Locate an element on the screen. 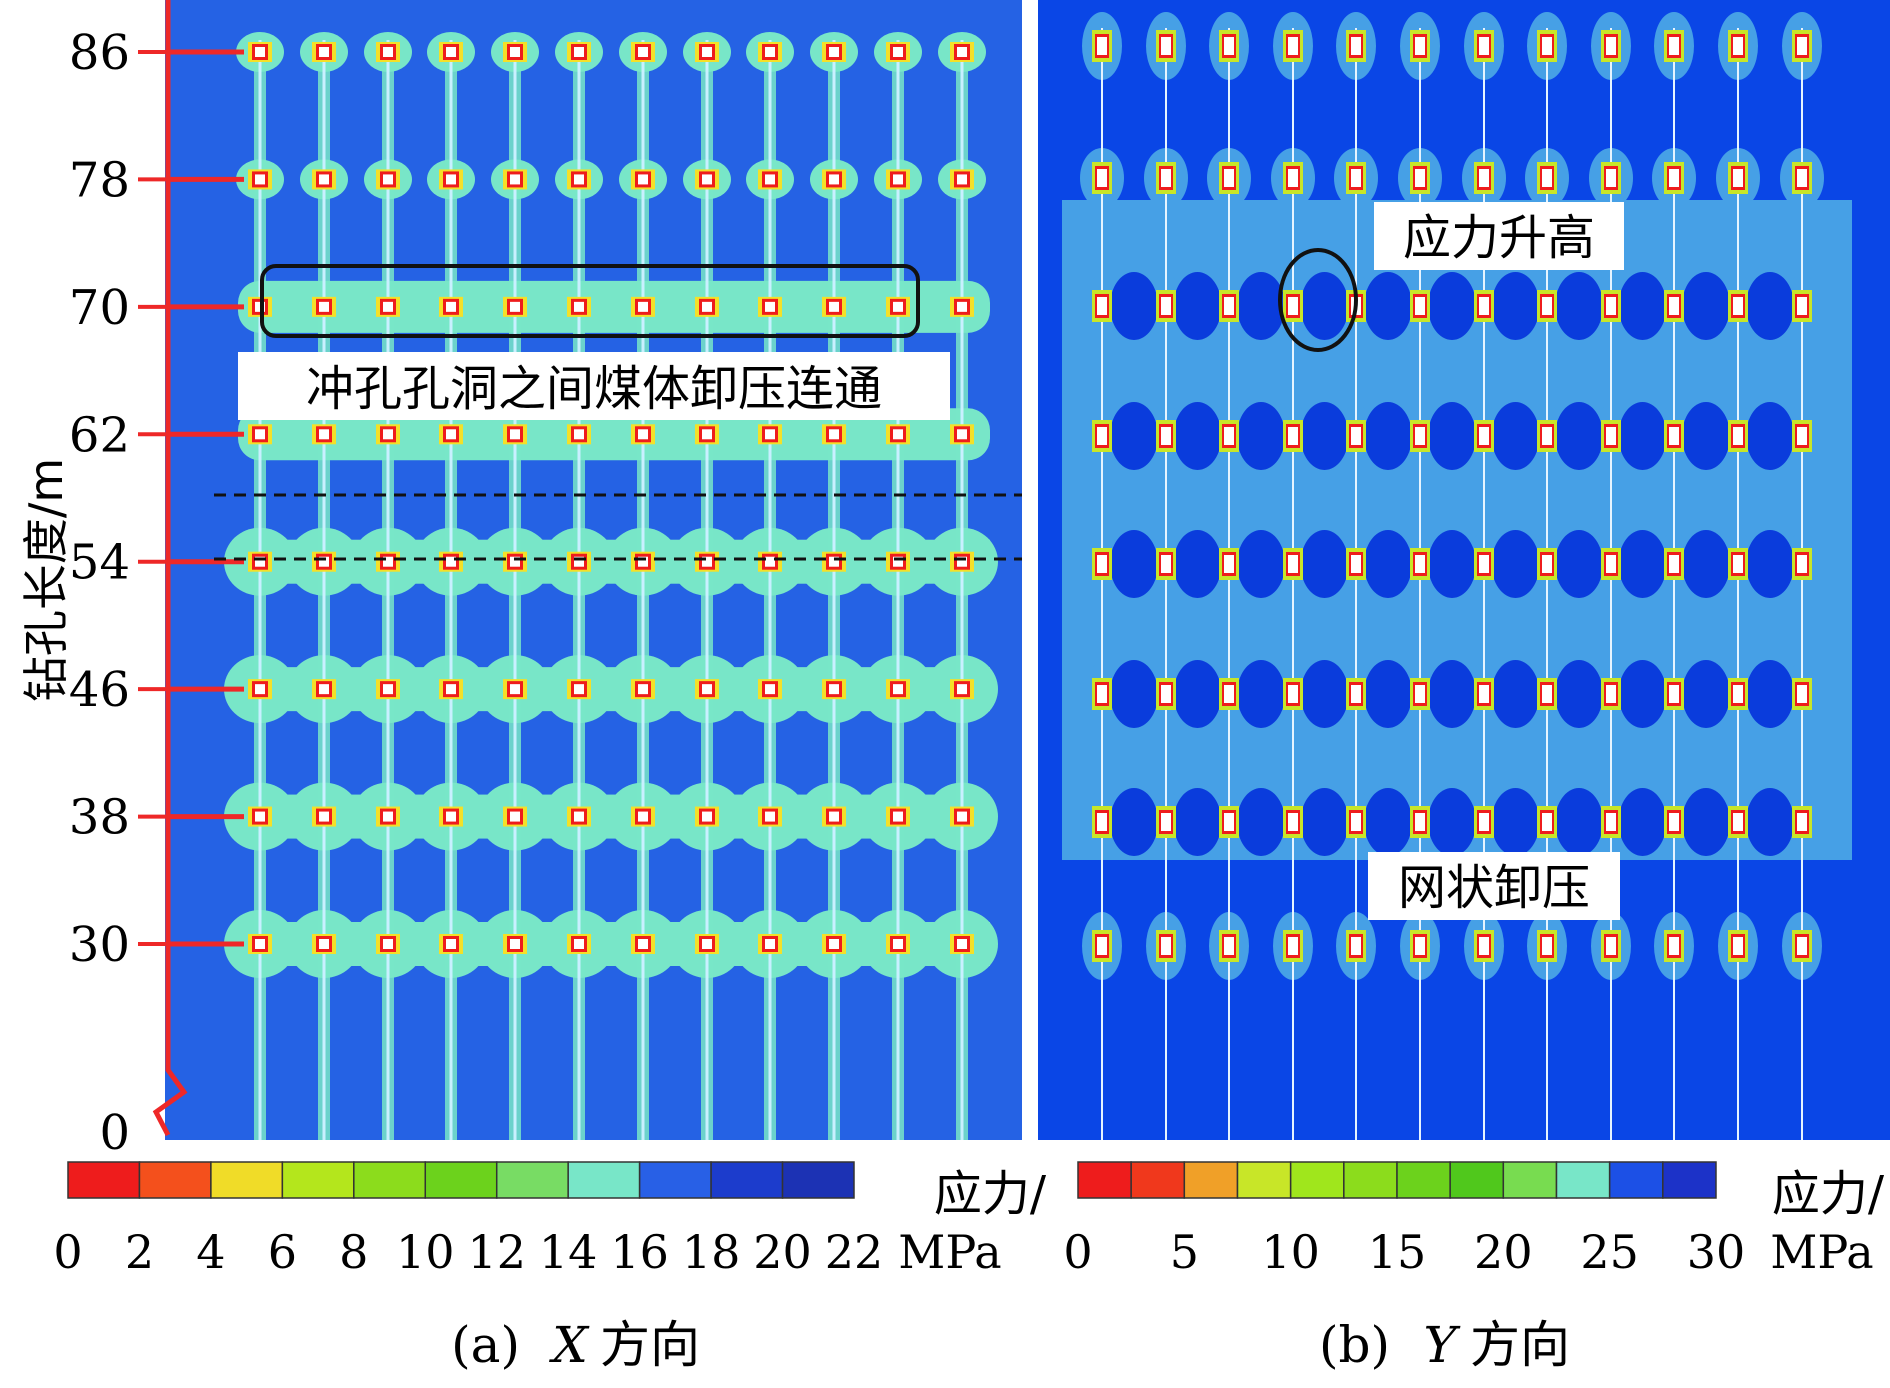  legend-tick-label: 18 is located at coordinates (711, 1252).